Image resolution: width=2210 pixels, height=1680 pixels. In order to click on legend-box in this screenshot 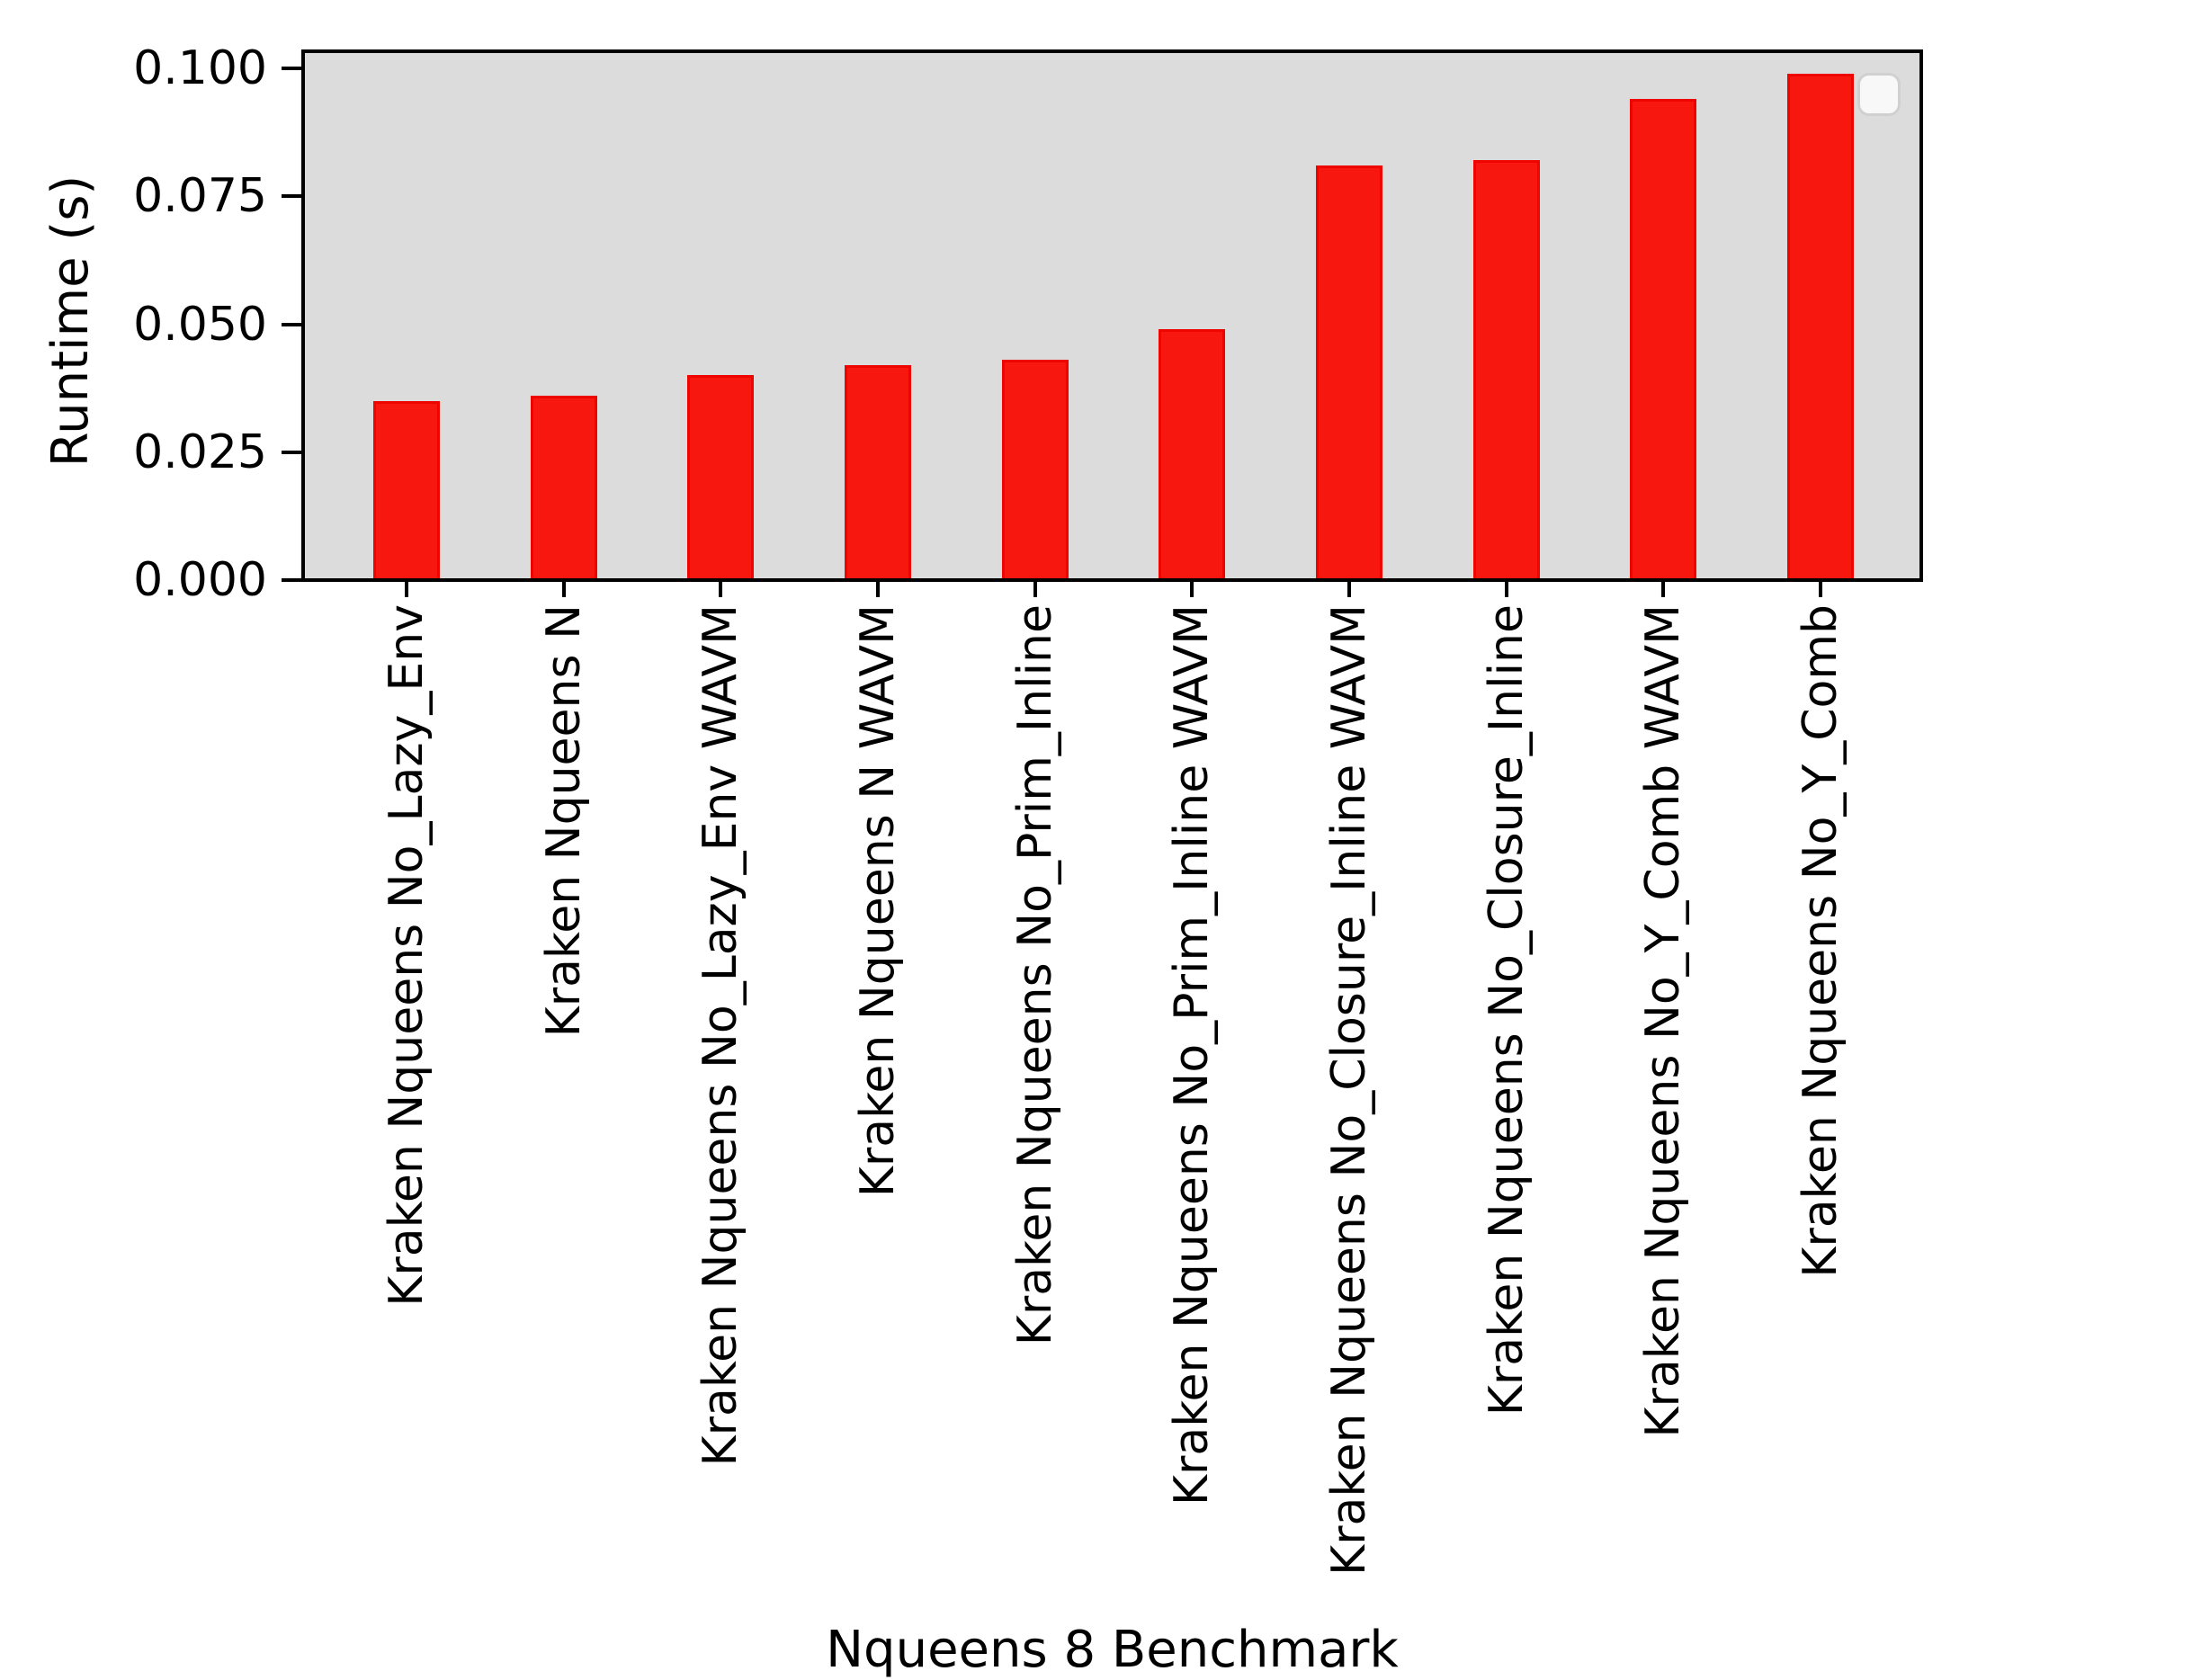, I will do `click(1879, 94)`.